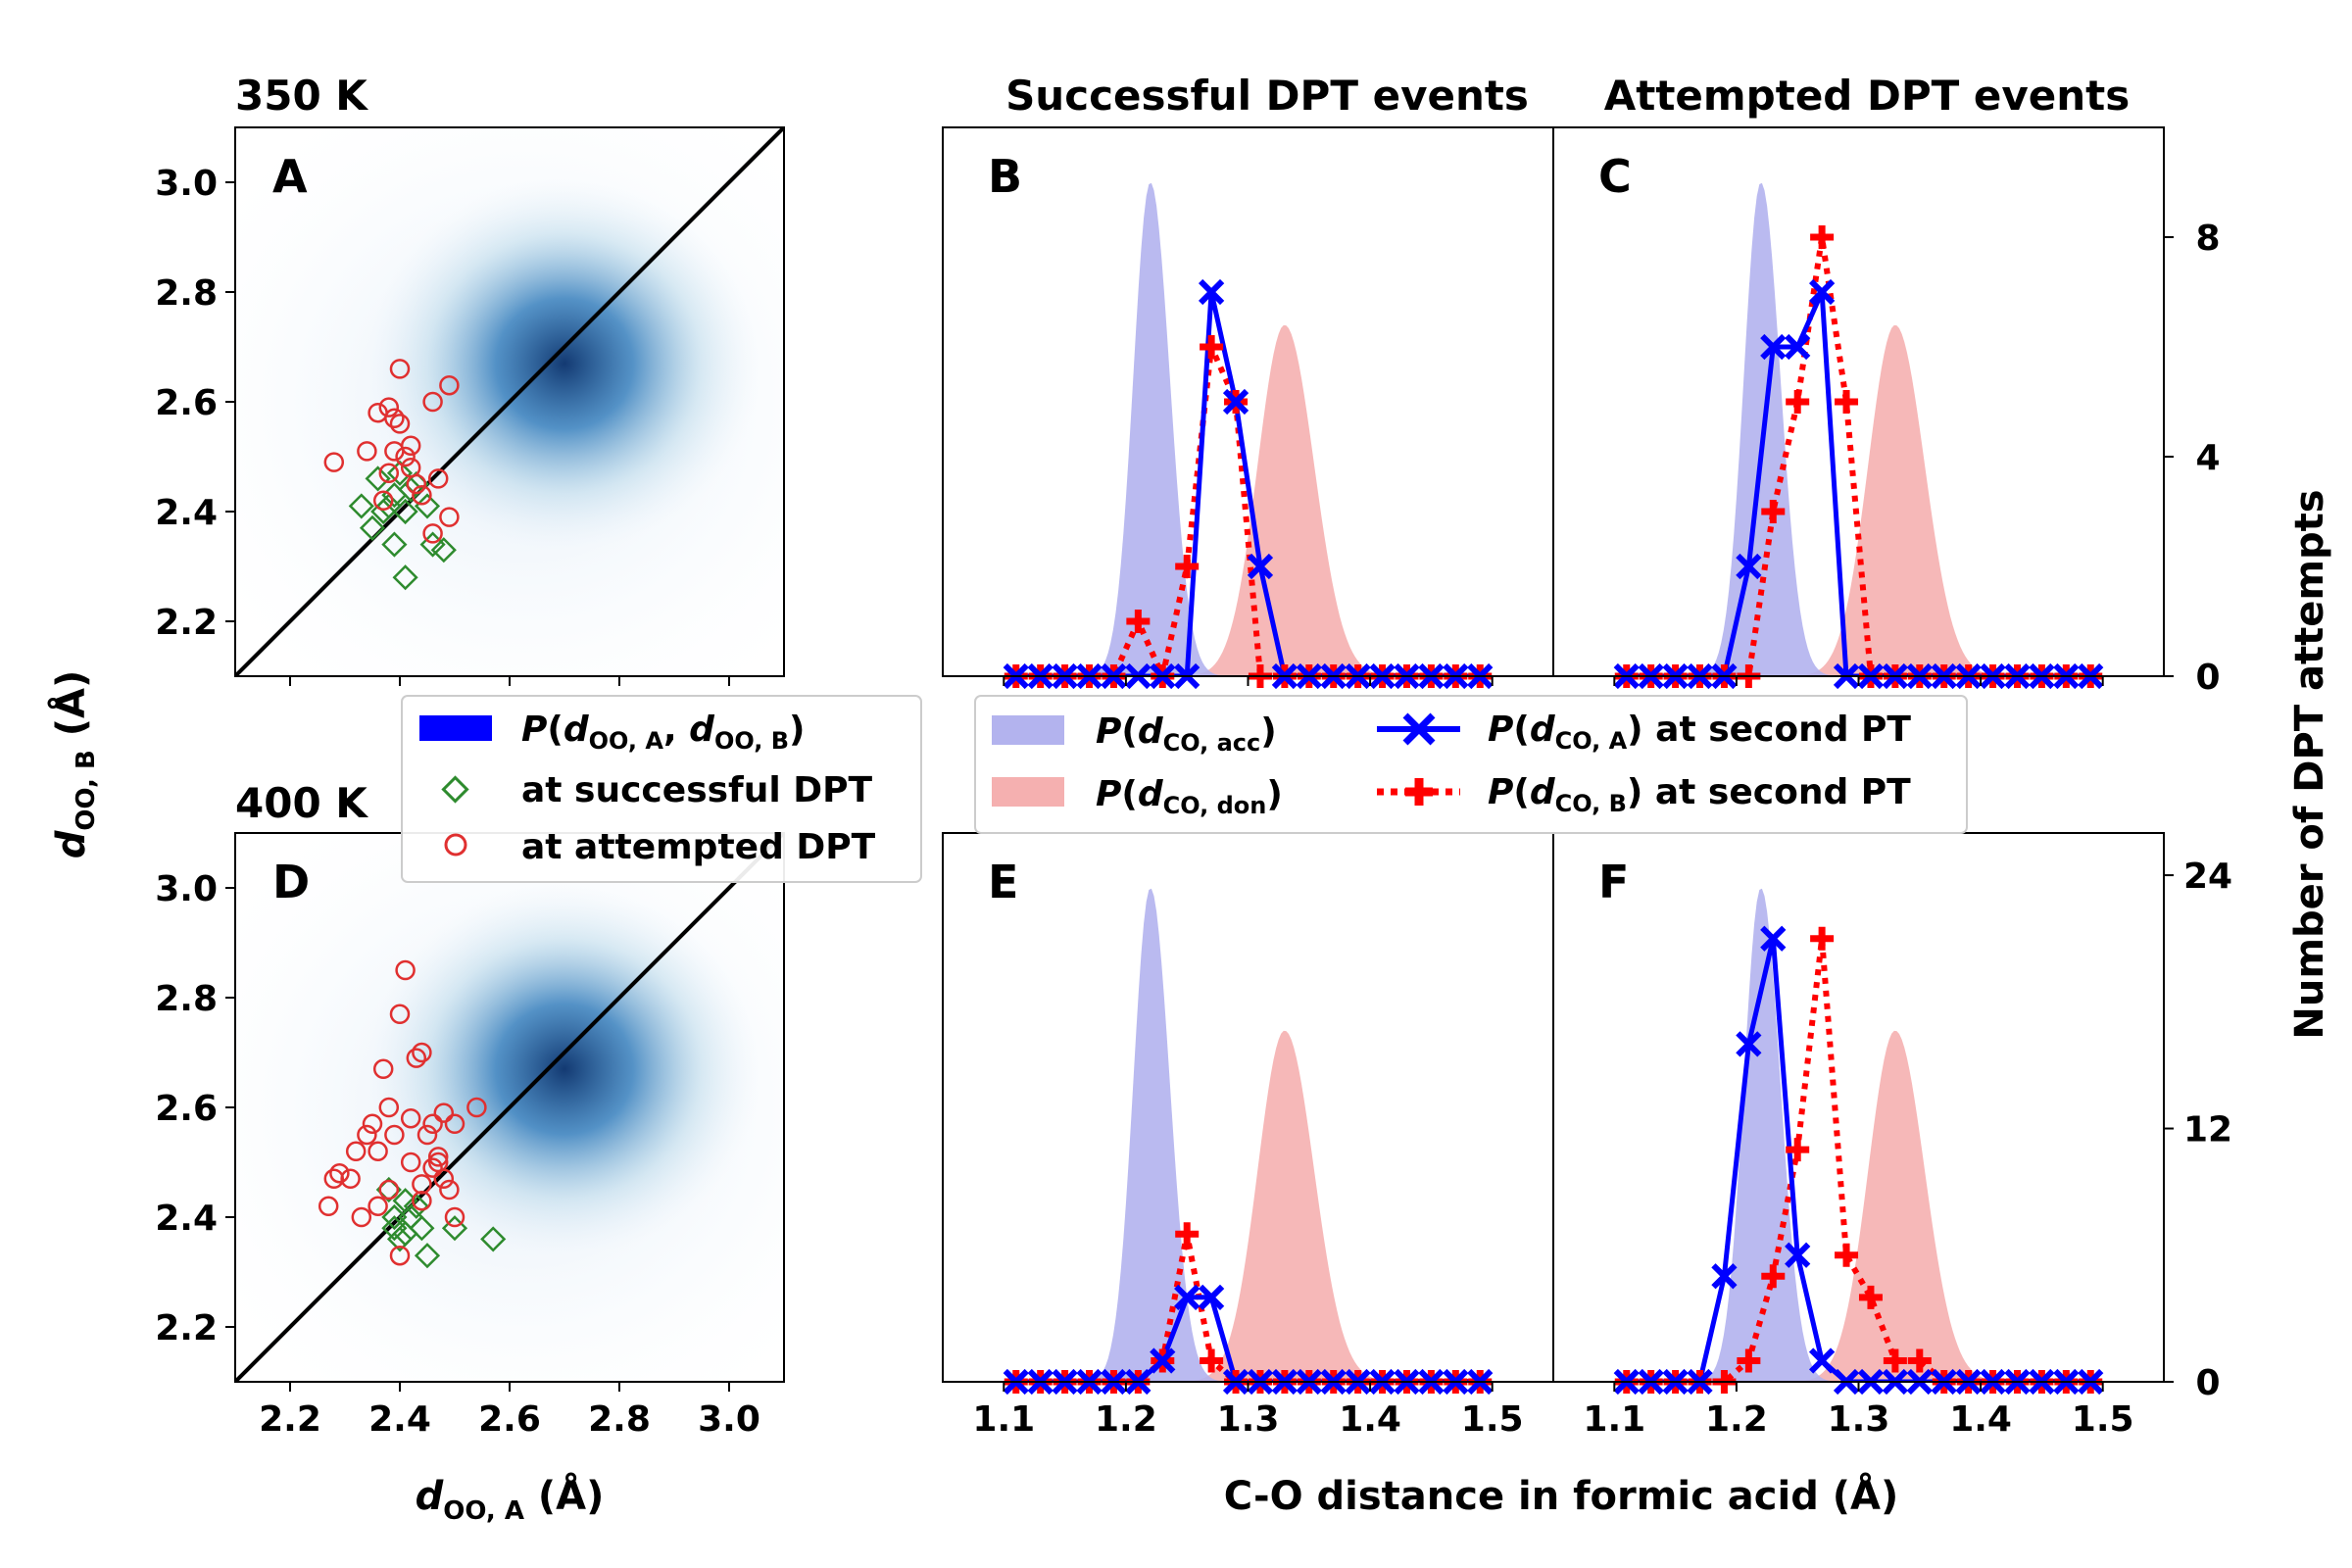 This screenshot has height=1568, width=2352. I want to click on seriesA-line, so click(1858, 1160).